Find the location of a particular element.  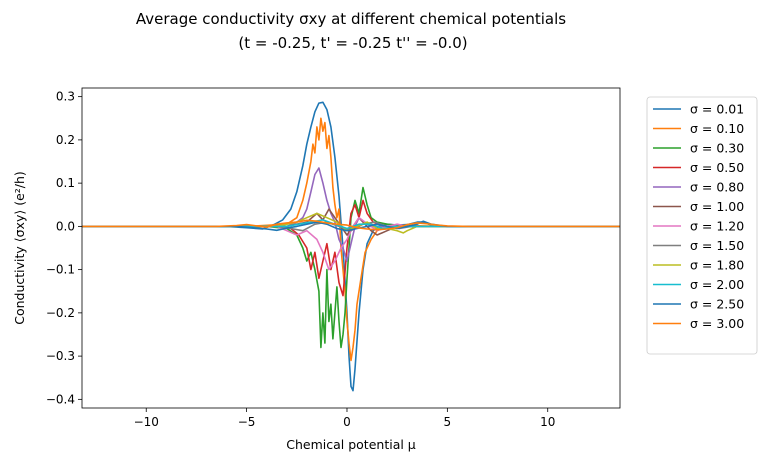

y-tick-label: −0.1 is located at coordinates (60, 270).